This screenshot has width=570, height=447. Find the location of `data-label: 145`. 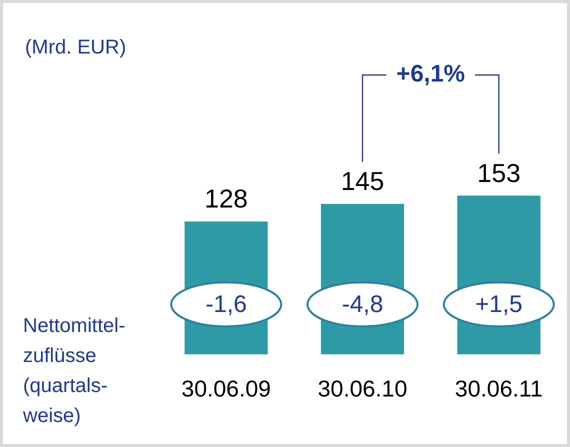

data-label: 145 is located at coordinates (362, 181).